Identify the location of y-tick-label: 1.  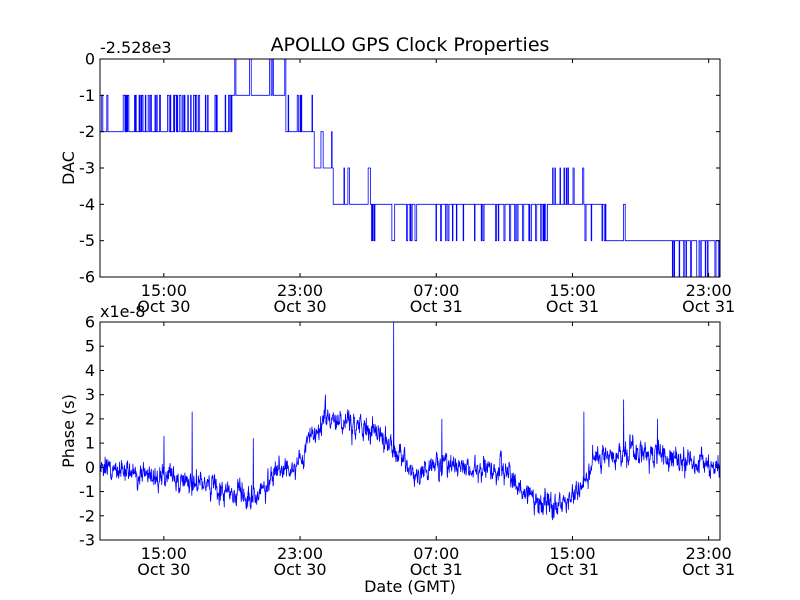
(90, 443).